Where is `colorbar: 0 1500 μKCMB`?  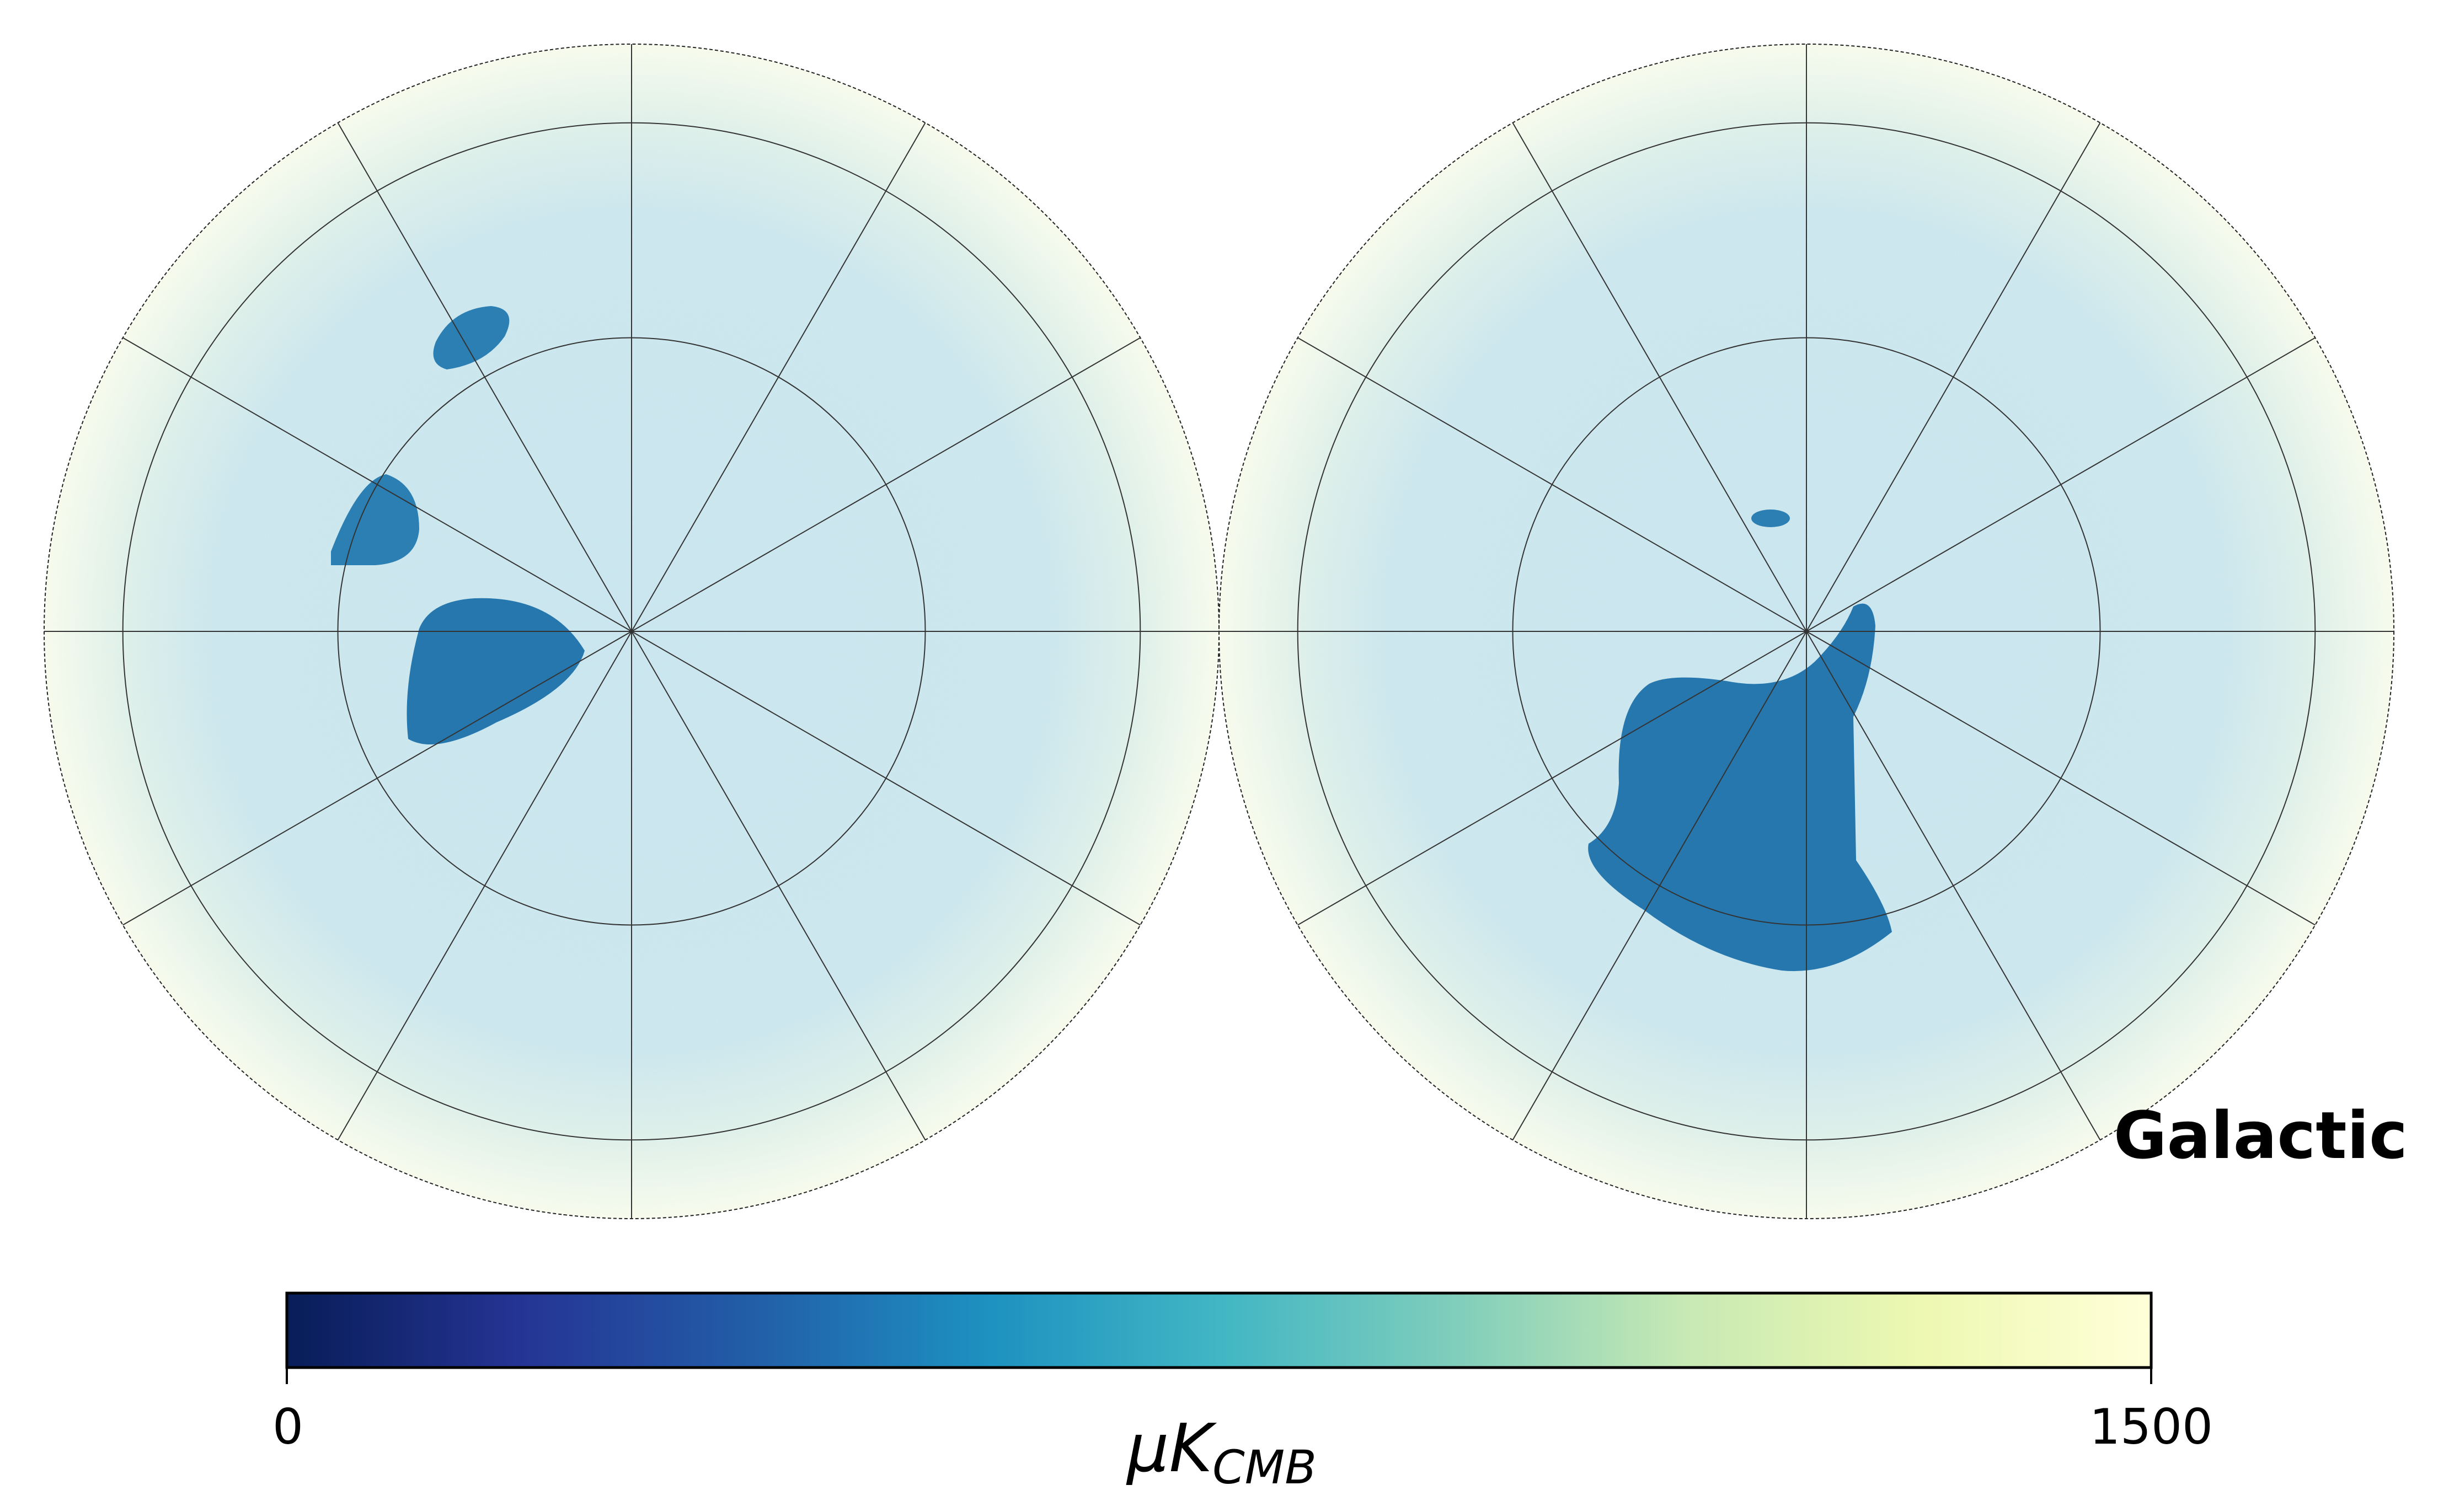 colorbar: 0 1500 μKCMB is located at coordinates (1242, 1392).